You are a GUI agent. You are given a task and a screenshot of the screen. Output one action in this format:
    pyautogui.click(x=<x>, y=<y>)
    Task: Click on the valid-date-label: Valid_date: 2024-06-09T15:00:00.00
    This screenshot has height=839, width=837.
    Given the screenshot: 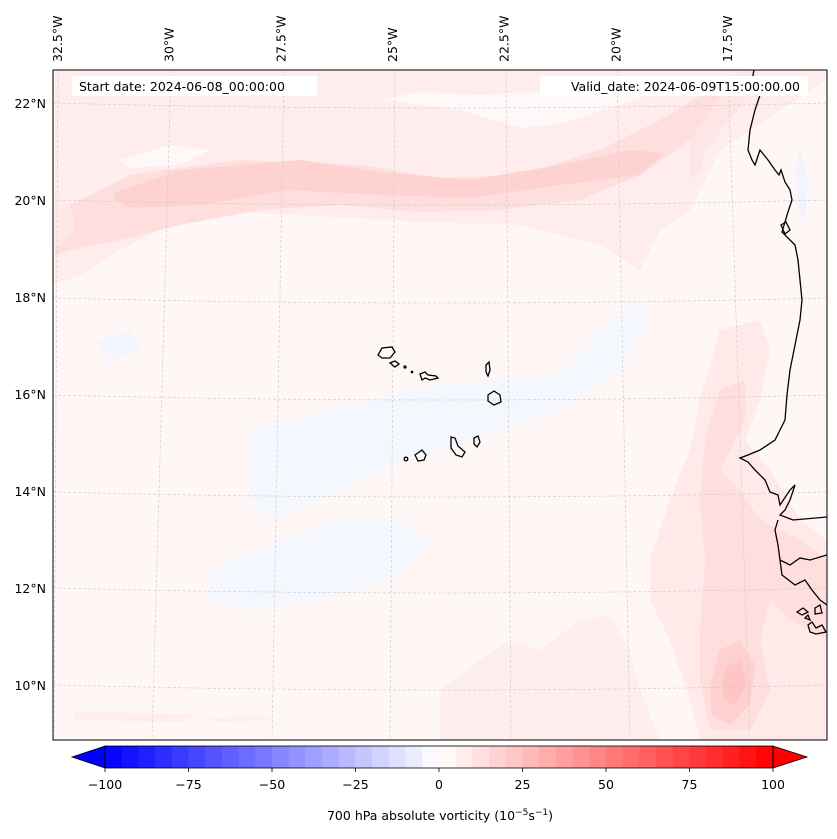 What is the action you would take?
    pyautogui.click(x=685, y=86)
    